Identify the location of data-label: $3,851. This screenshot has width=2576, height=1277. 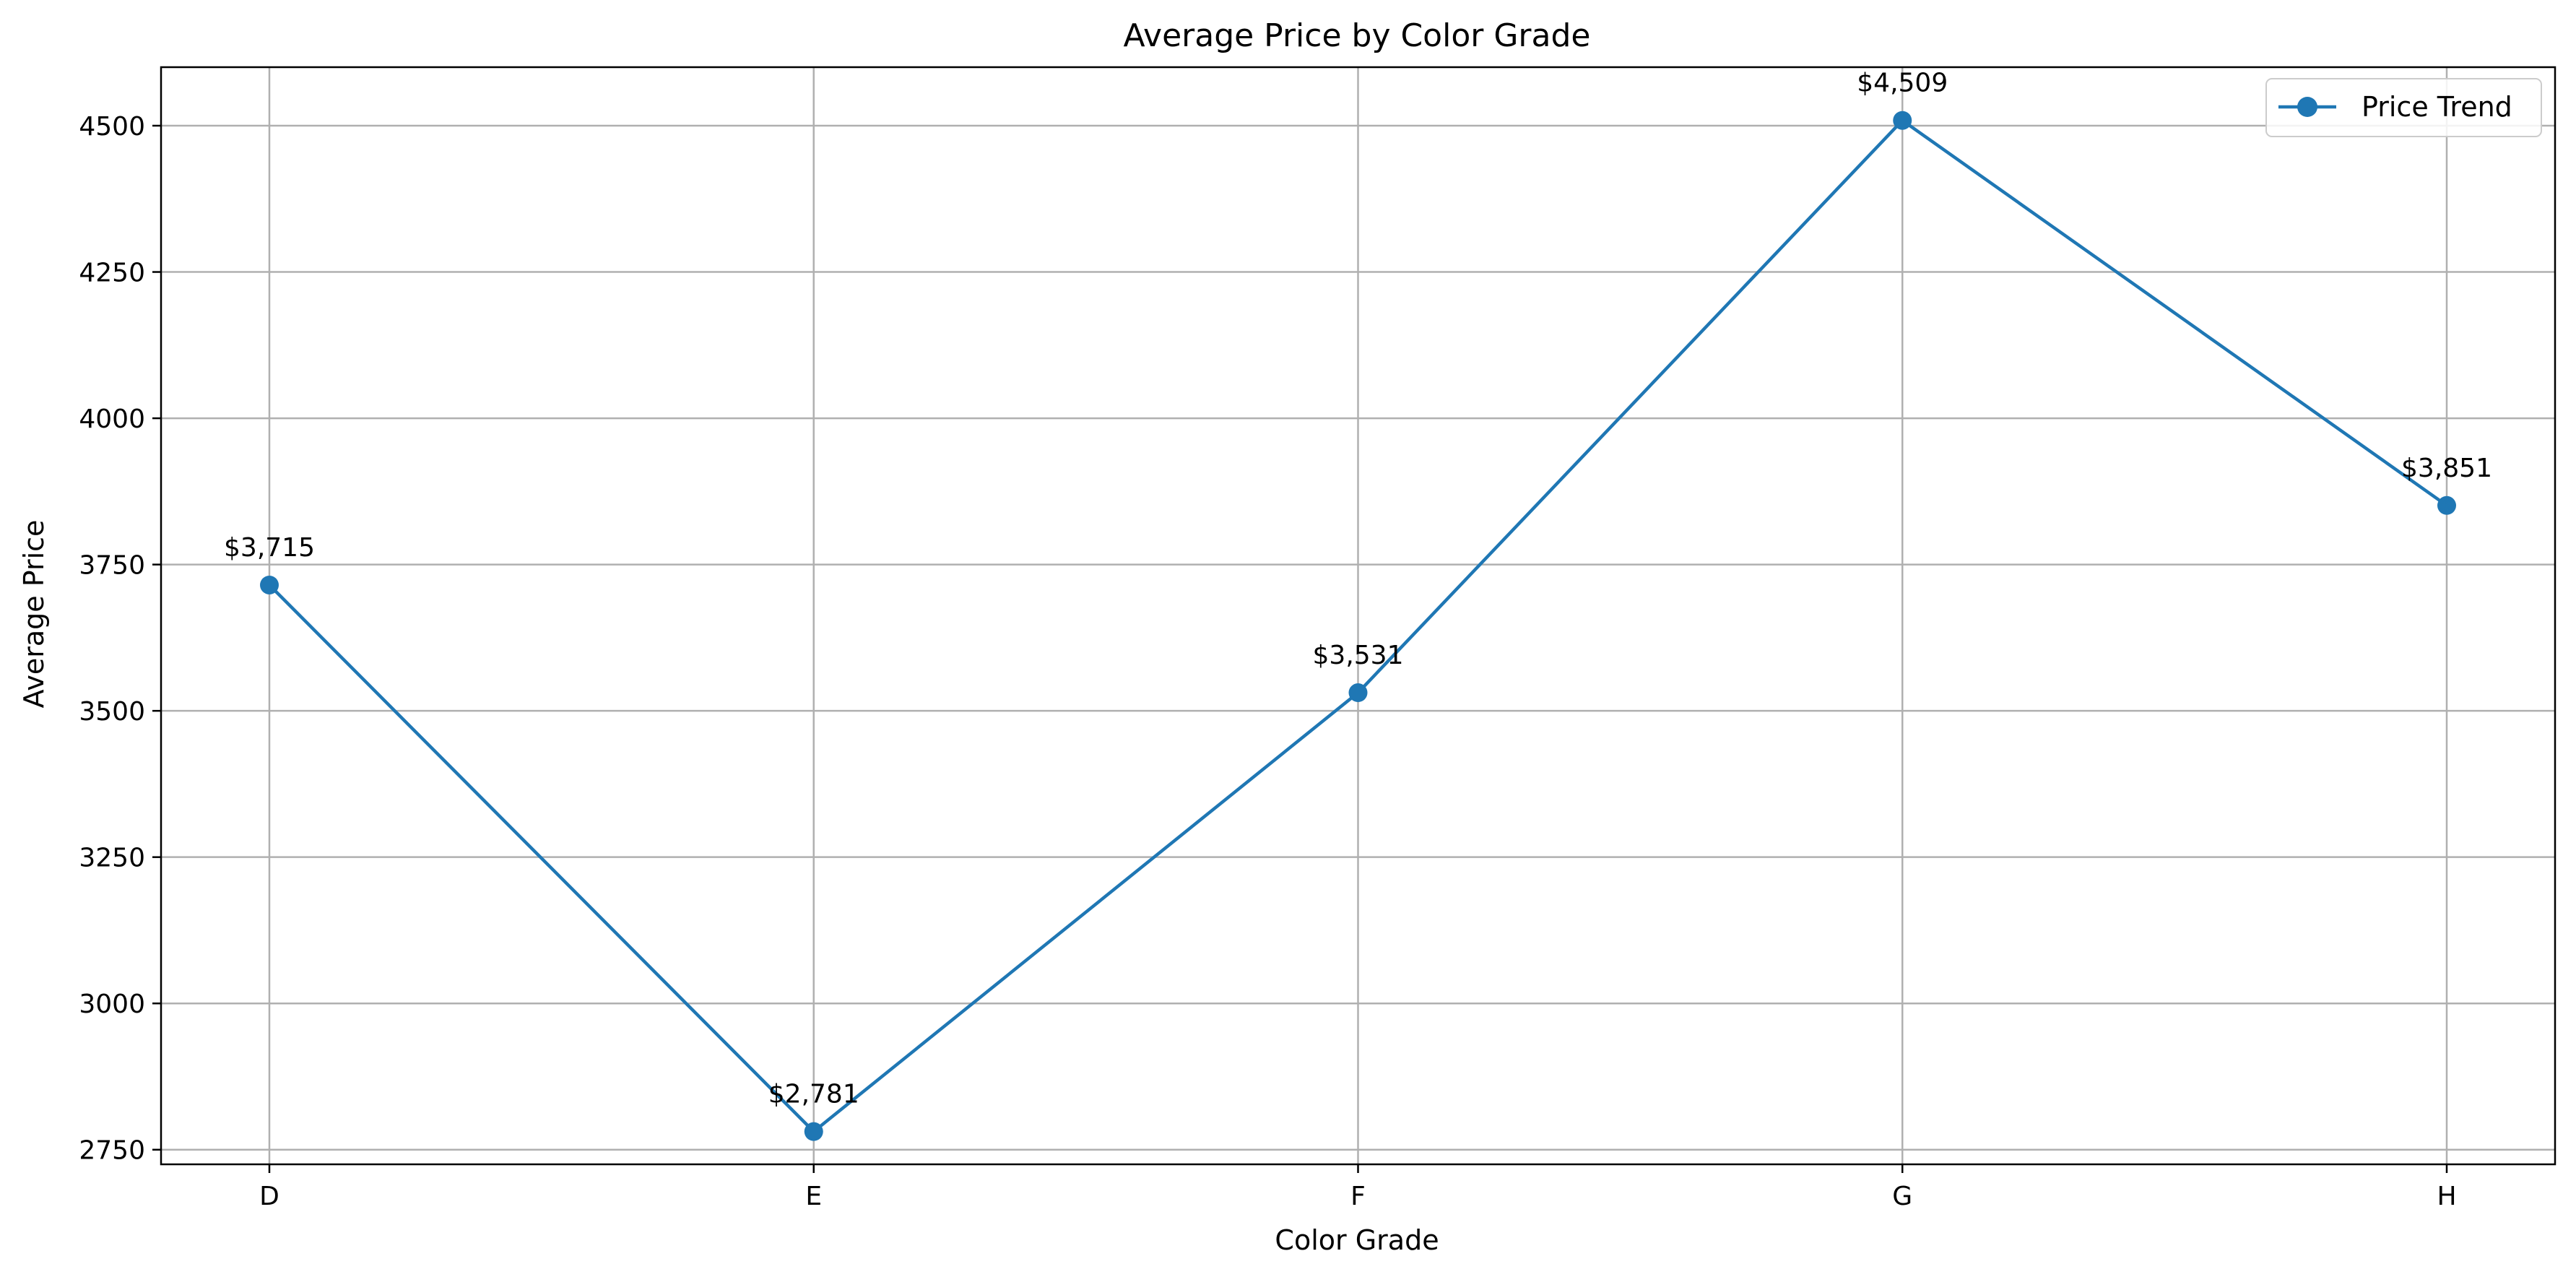
(2446, 468).